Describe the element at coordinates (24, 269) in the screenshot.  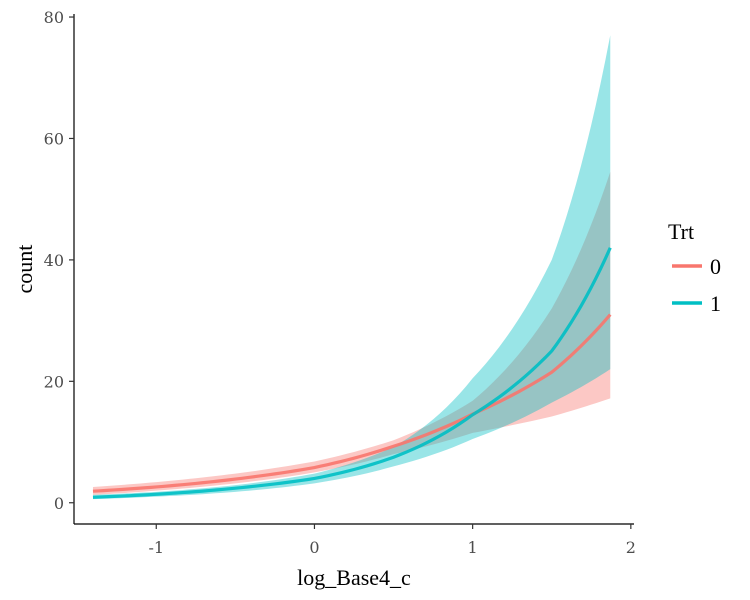
I see `y-axis-title: count` at that location.